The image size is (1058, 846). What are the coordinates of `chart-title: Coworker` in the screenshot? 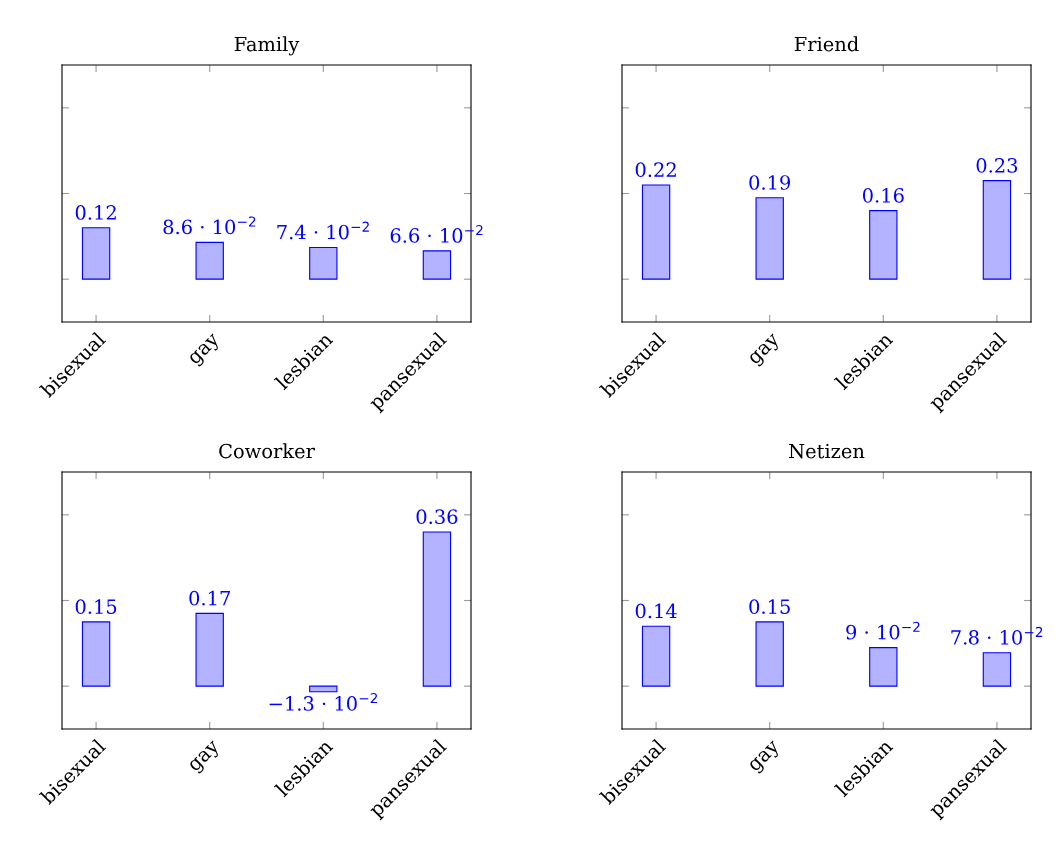 It's located at (267, 451).